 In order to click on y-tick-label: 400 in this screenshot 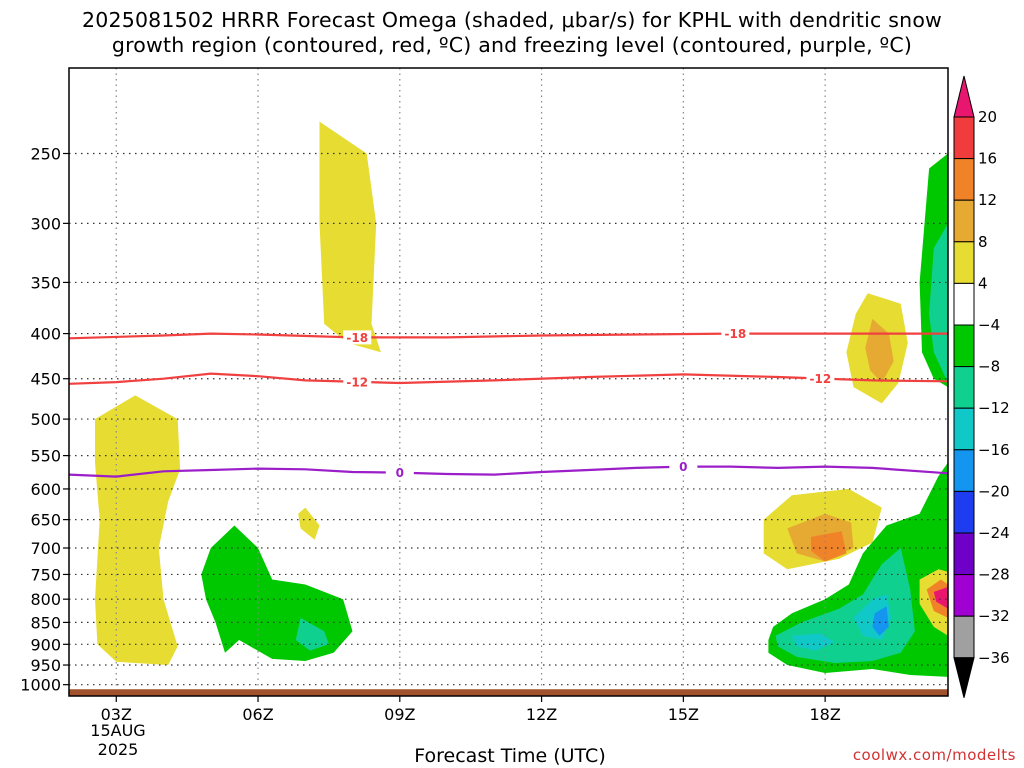, I will do `click(45, 334)`.